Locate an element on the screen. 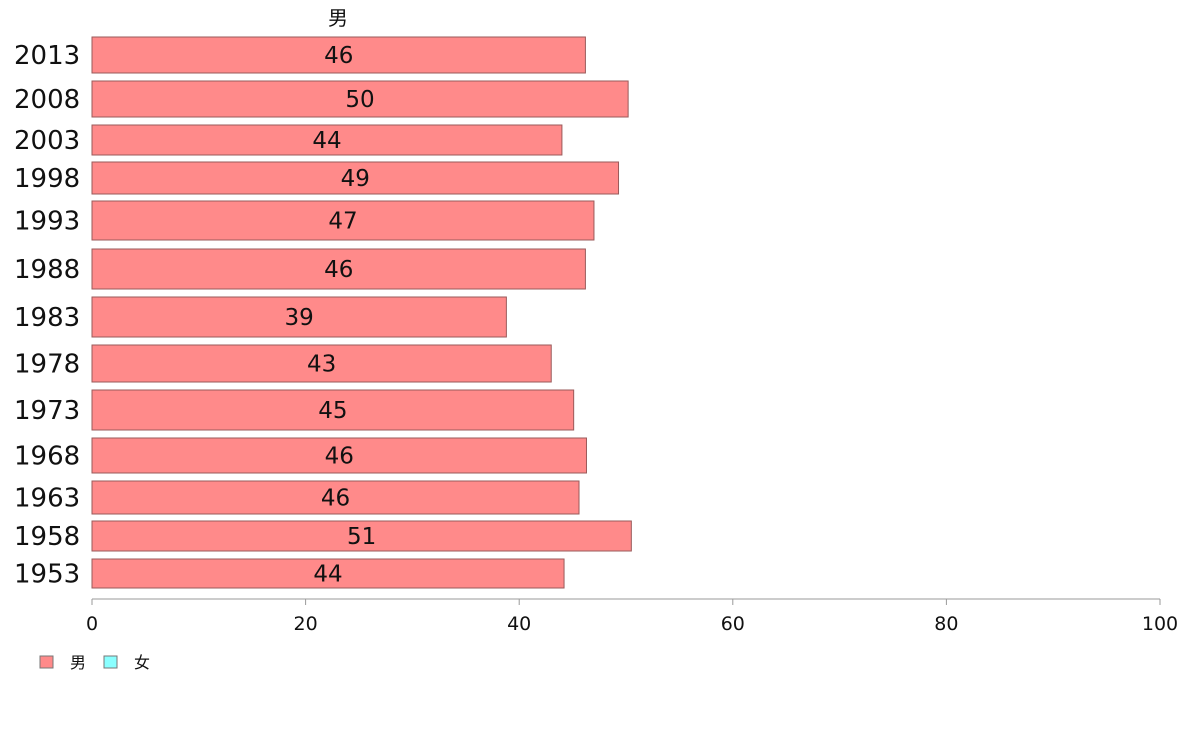  bar-1998 is located at coordinates (355, 178).